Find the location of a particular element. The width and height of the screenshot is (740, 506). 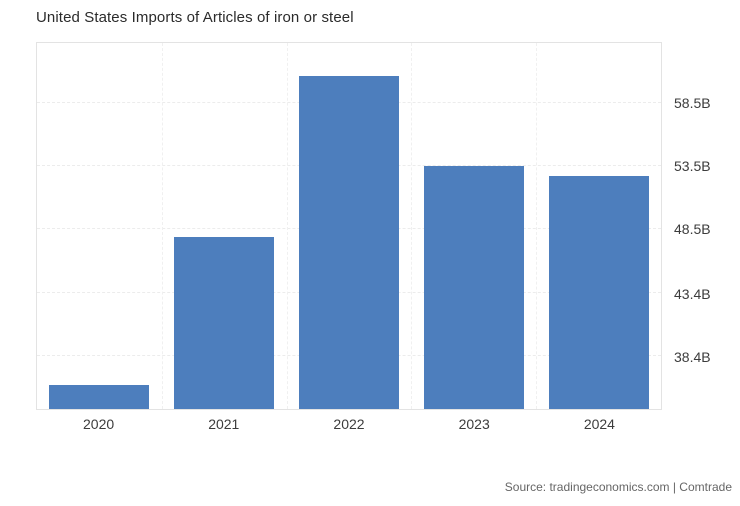

source-text: Source: tradingeconomics.com | Comtrade is located at coordinates (618, 487).